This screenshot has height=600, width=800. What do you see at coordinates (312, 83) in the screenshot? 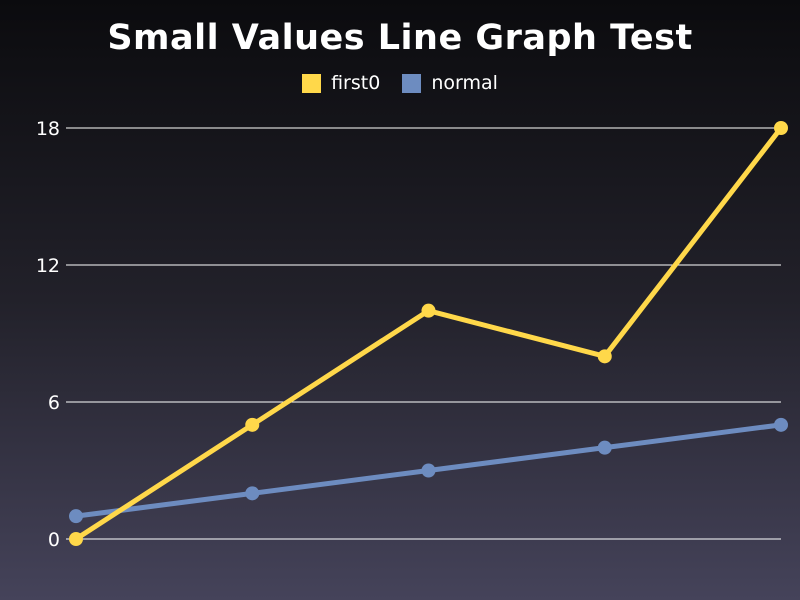
I see `legend-swatch-first0` at bounding box center [312, 83].